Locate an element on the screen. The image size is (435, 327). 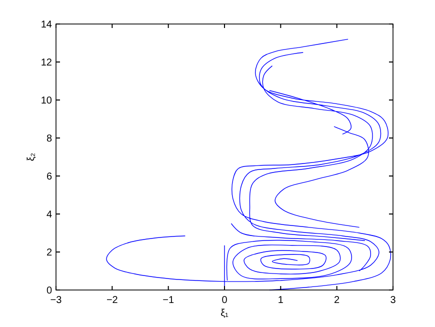
y-tick-label: 10 is located at coordinates (46, 101).